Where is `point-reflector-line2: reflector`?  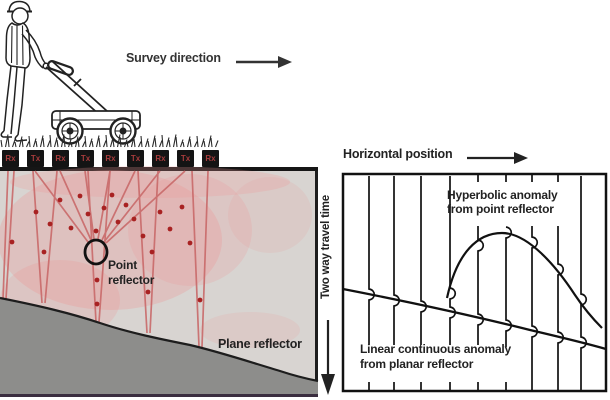
point-reflector-line2: reflector is located at coordinates (131, 280).